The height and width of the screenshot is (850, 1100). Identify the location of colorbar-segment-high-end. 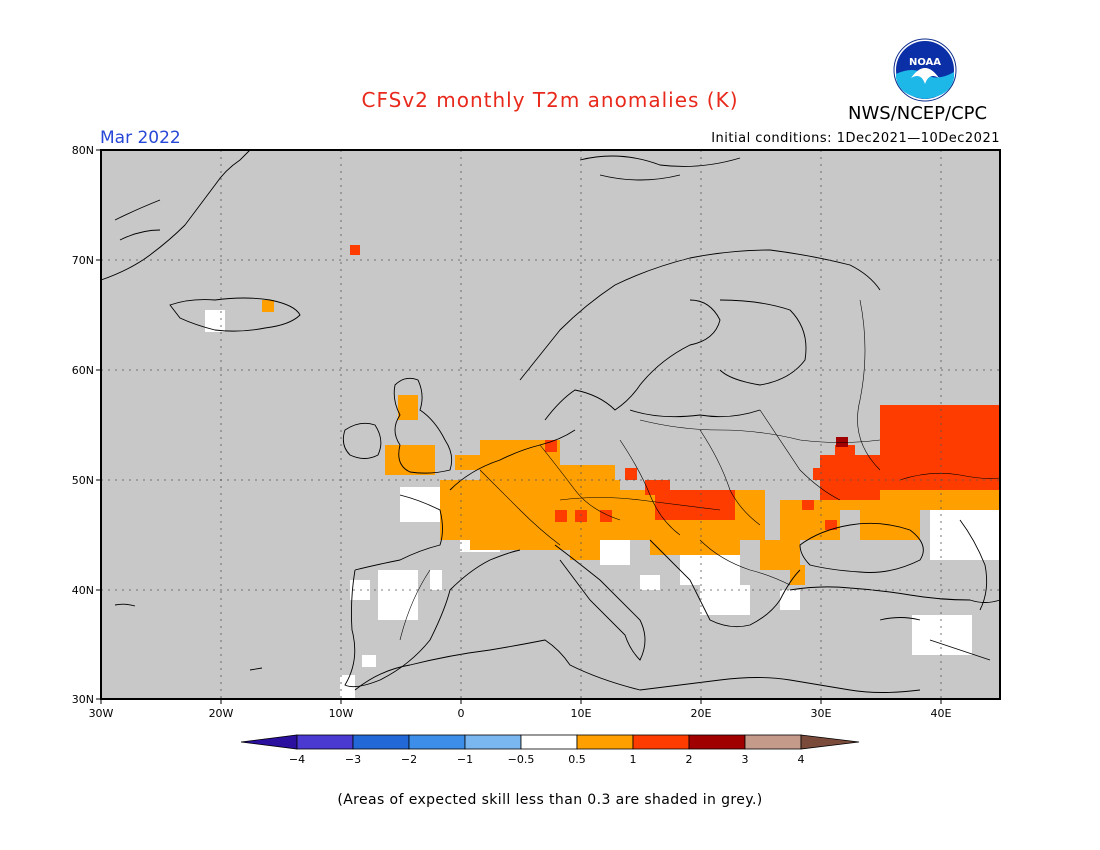
(830, 742).